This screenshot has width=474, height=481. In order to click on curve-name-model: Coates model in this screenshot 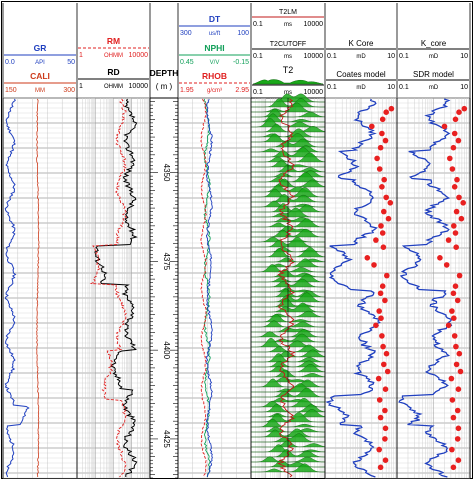, I will do `click(361, 74)`.